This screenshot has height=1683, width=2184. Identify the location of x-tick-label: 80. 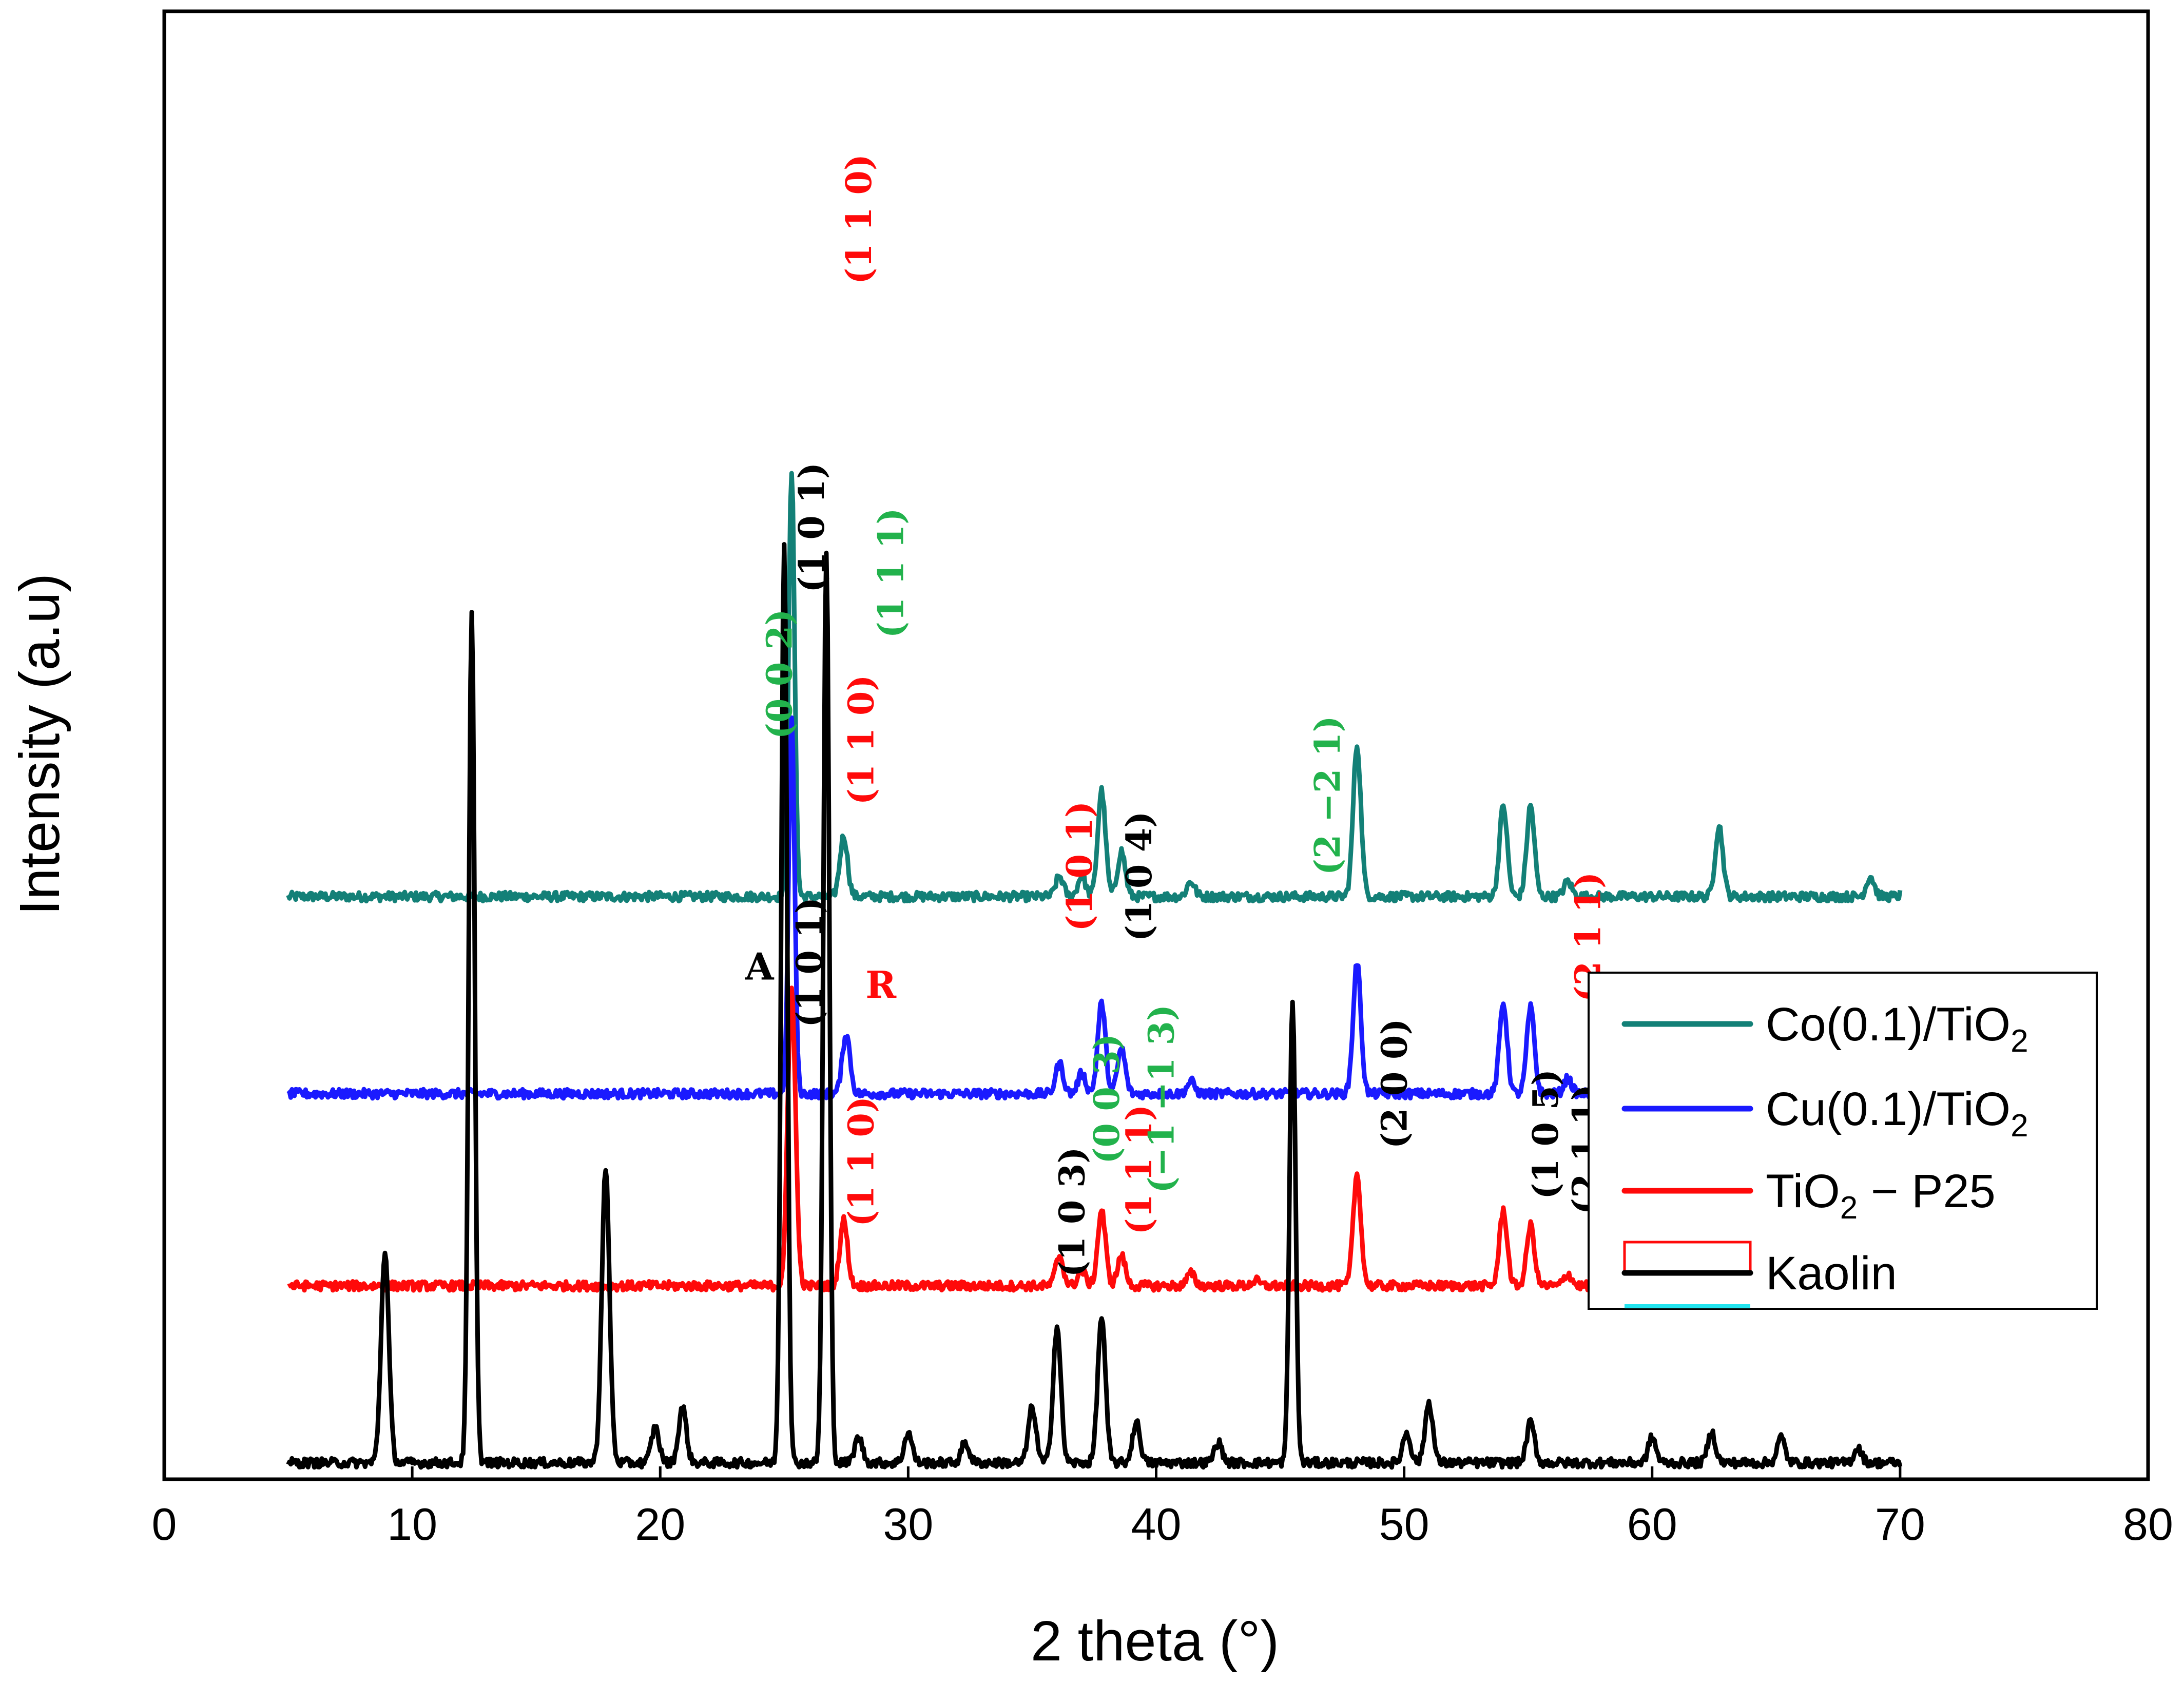
(2148, 1524).